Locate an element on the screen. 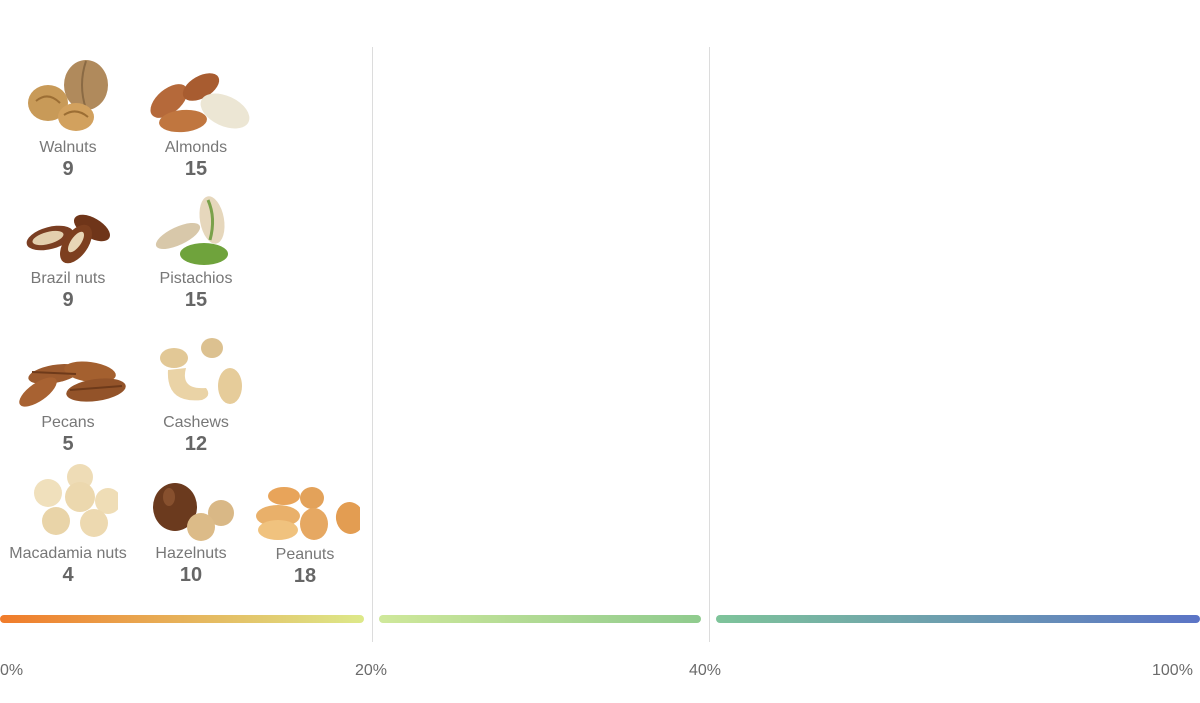 The height and width of the screenshot is (703, 1200). nut-item-peanuts: Peanuts 18 is located at coordinates (305, 529).